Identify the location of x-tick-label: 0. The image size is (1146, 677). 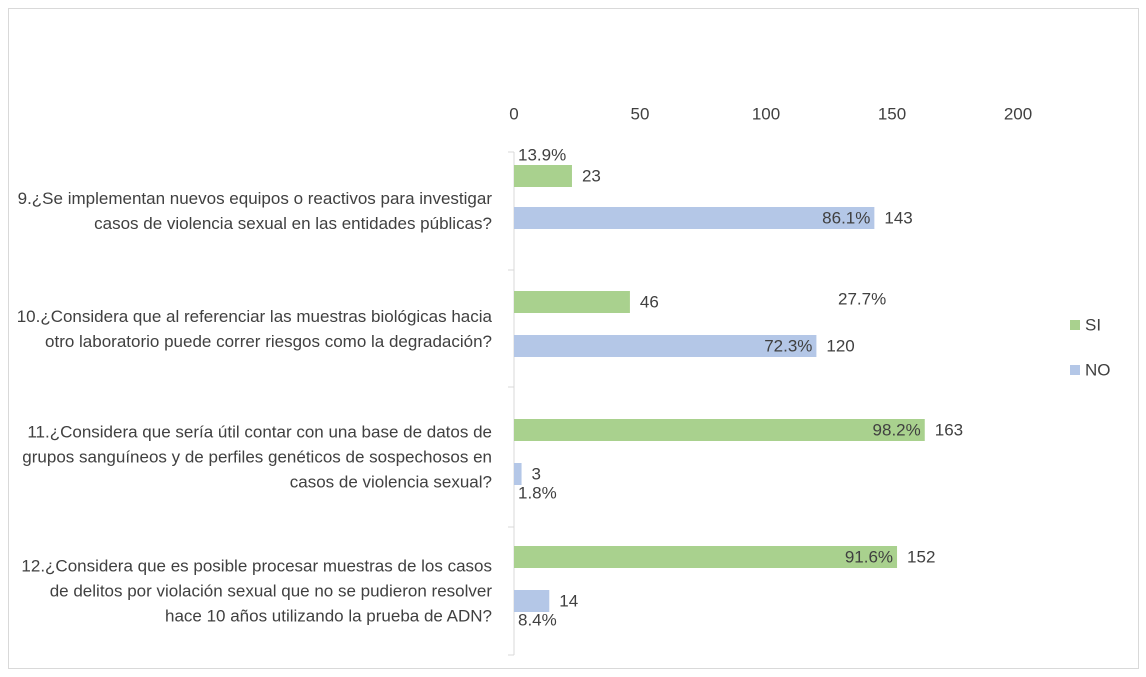
(513, 113).